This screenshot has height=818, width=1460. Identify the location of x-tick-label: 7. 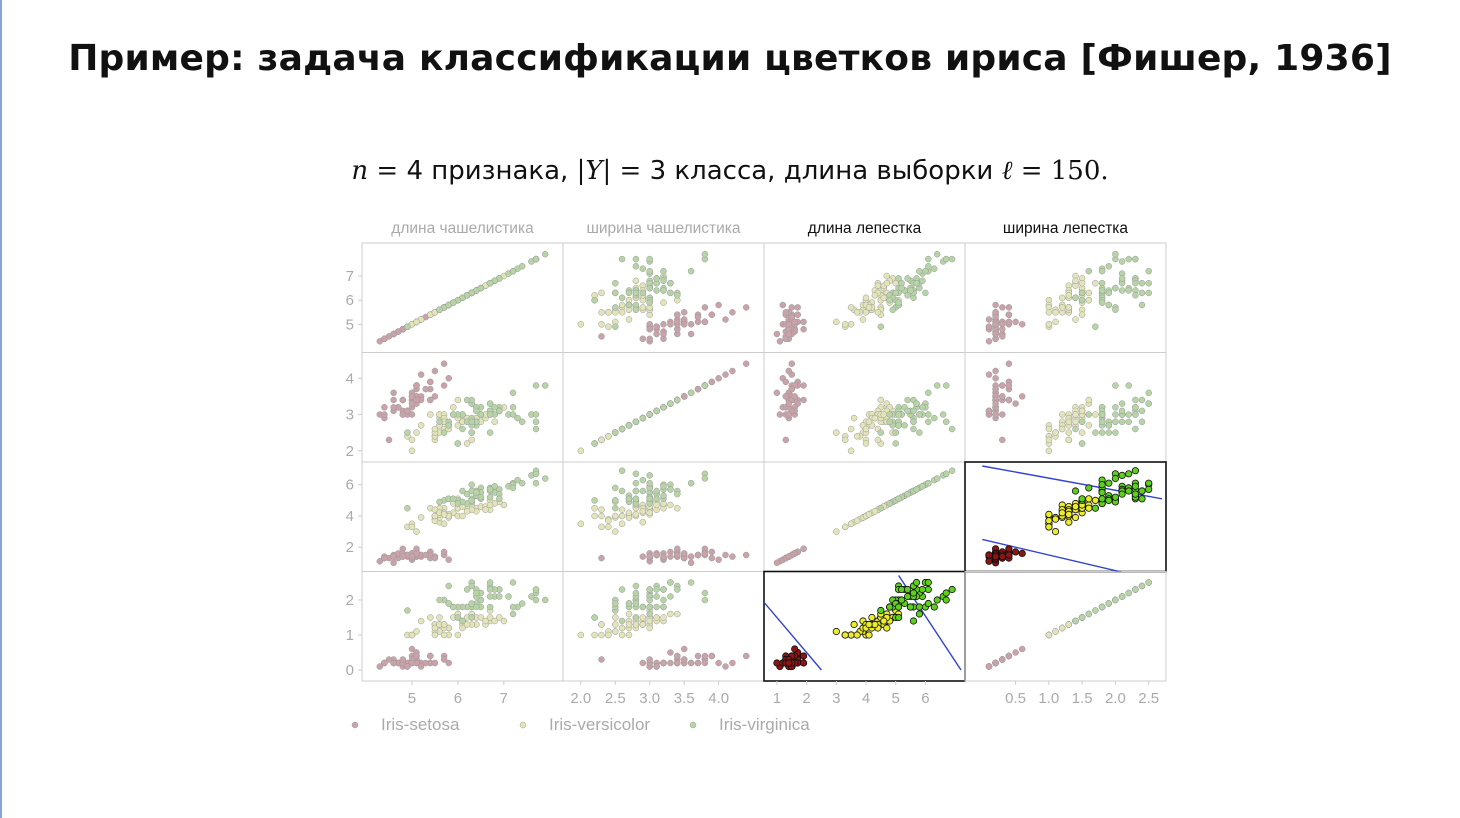
(504, 698).